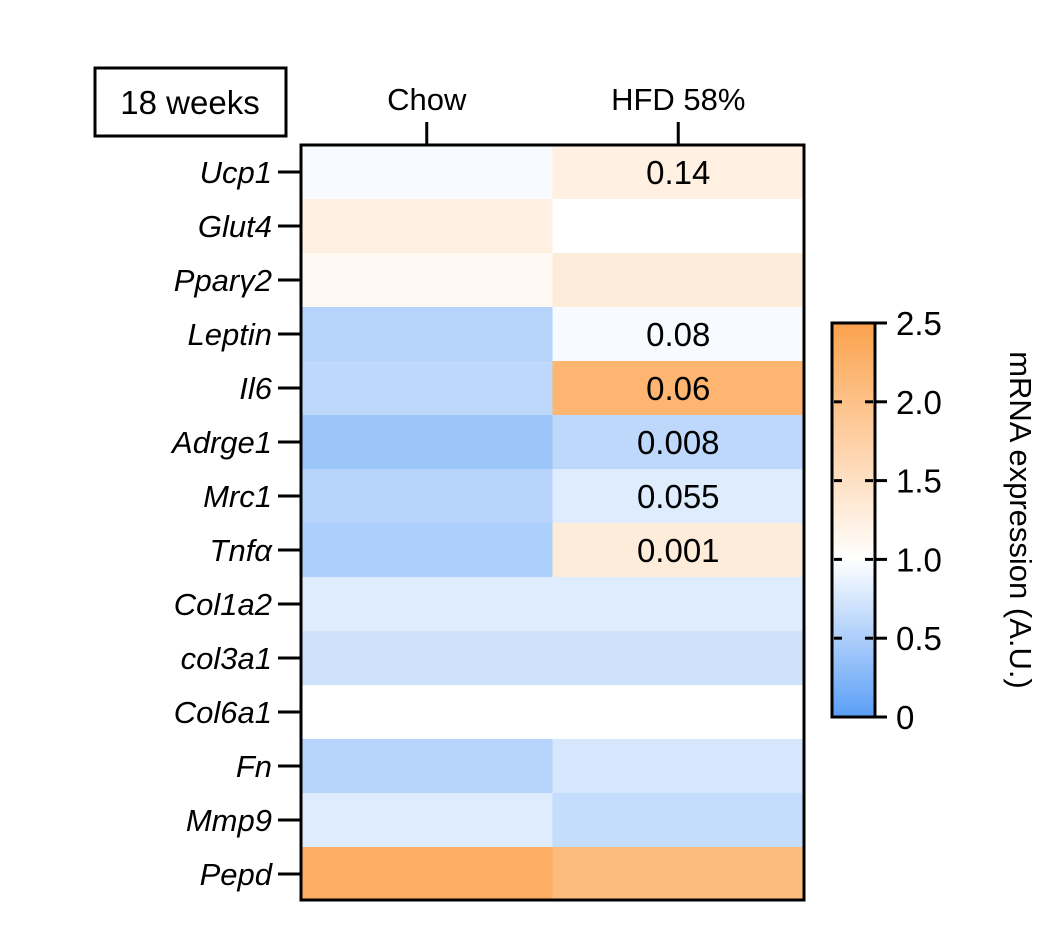 This screenshot has height=934, width=1055. I want to click on column-label: HFD 58%, so click(678, 99).